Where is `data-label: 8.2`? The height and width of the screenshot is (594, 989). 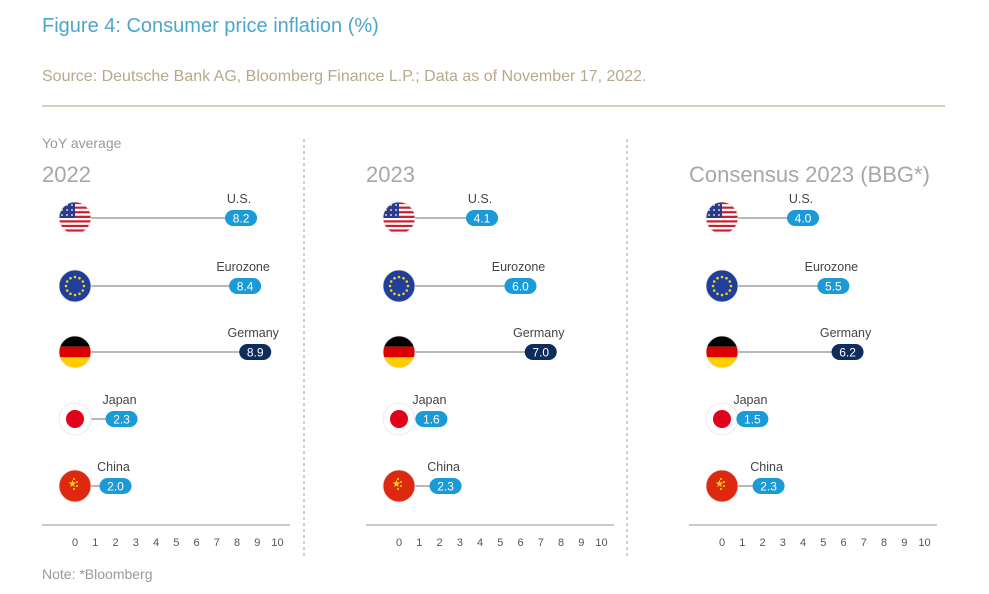
data-label: 8.2 is located at coordinates (241, 219).